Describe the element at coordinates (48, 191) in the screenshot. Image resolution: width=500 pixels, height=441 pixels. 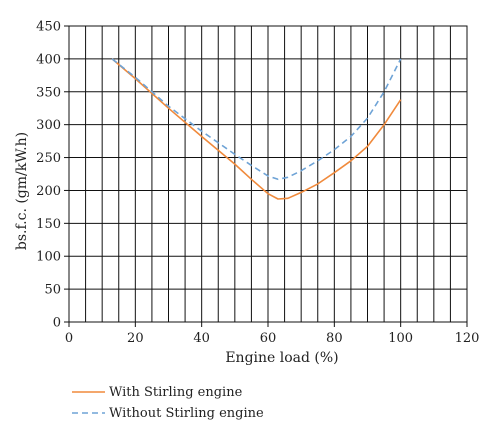
I see `y-tick-label: 200` at that location.